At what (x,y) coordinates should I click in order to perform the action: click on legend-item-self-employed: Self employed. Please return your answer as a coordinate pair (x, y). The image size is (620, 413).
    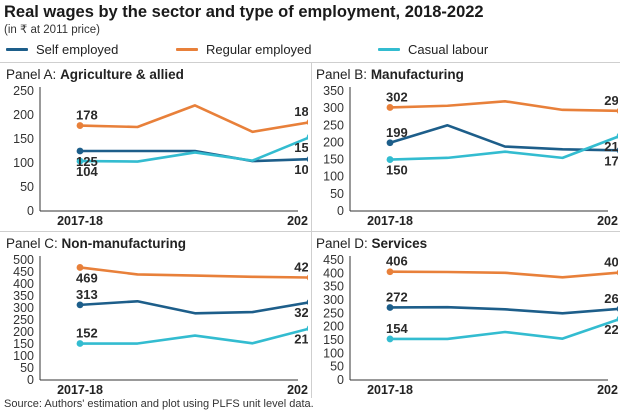
    Looking at the image, I should click on (62, 49).